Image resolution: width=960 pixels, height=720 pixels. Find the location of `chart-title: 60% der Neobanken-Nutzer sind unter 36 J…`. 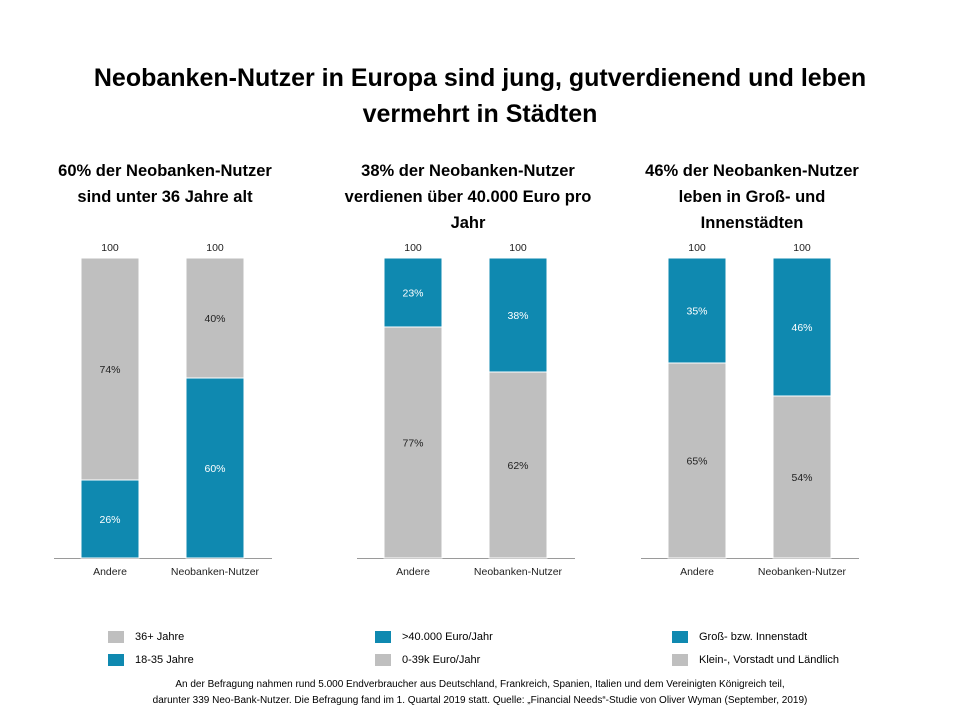

chart-title: 60% der Neobanken-Nutzer sind unter 36 J… is located at coordinates (165, 184).